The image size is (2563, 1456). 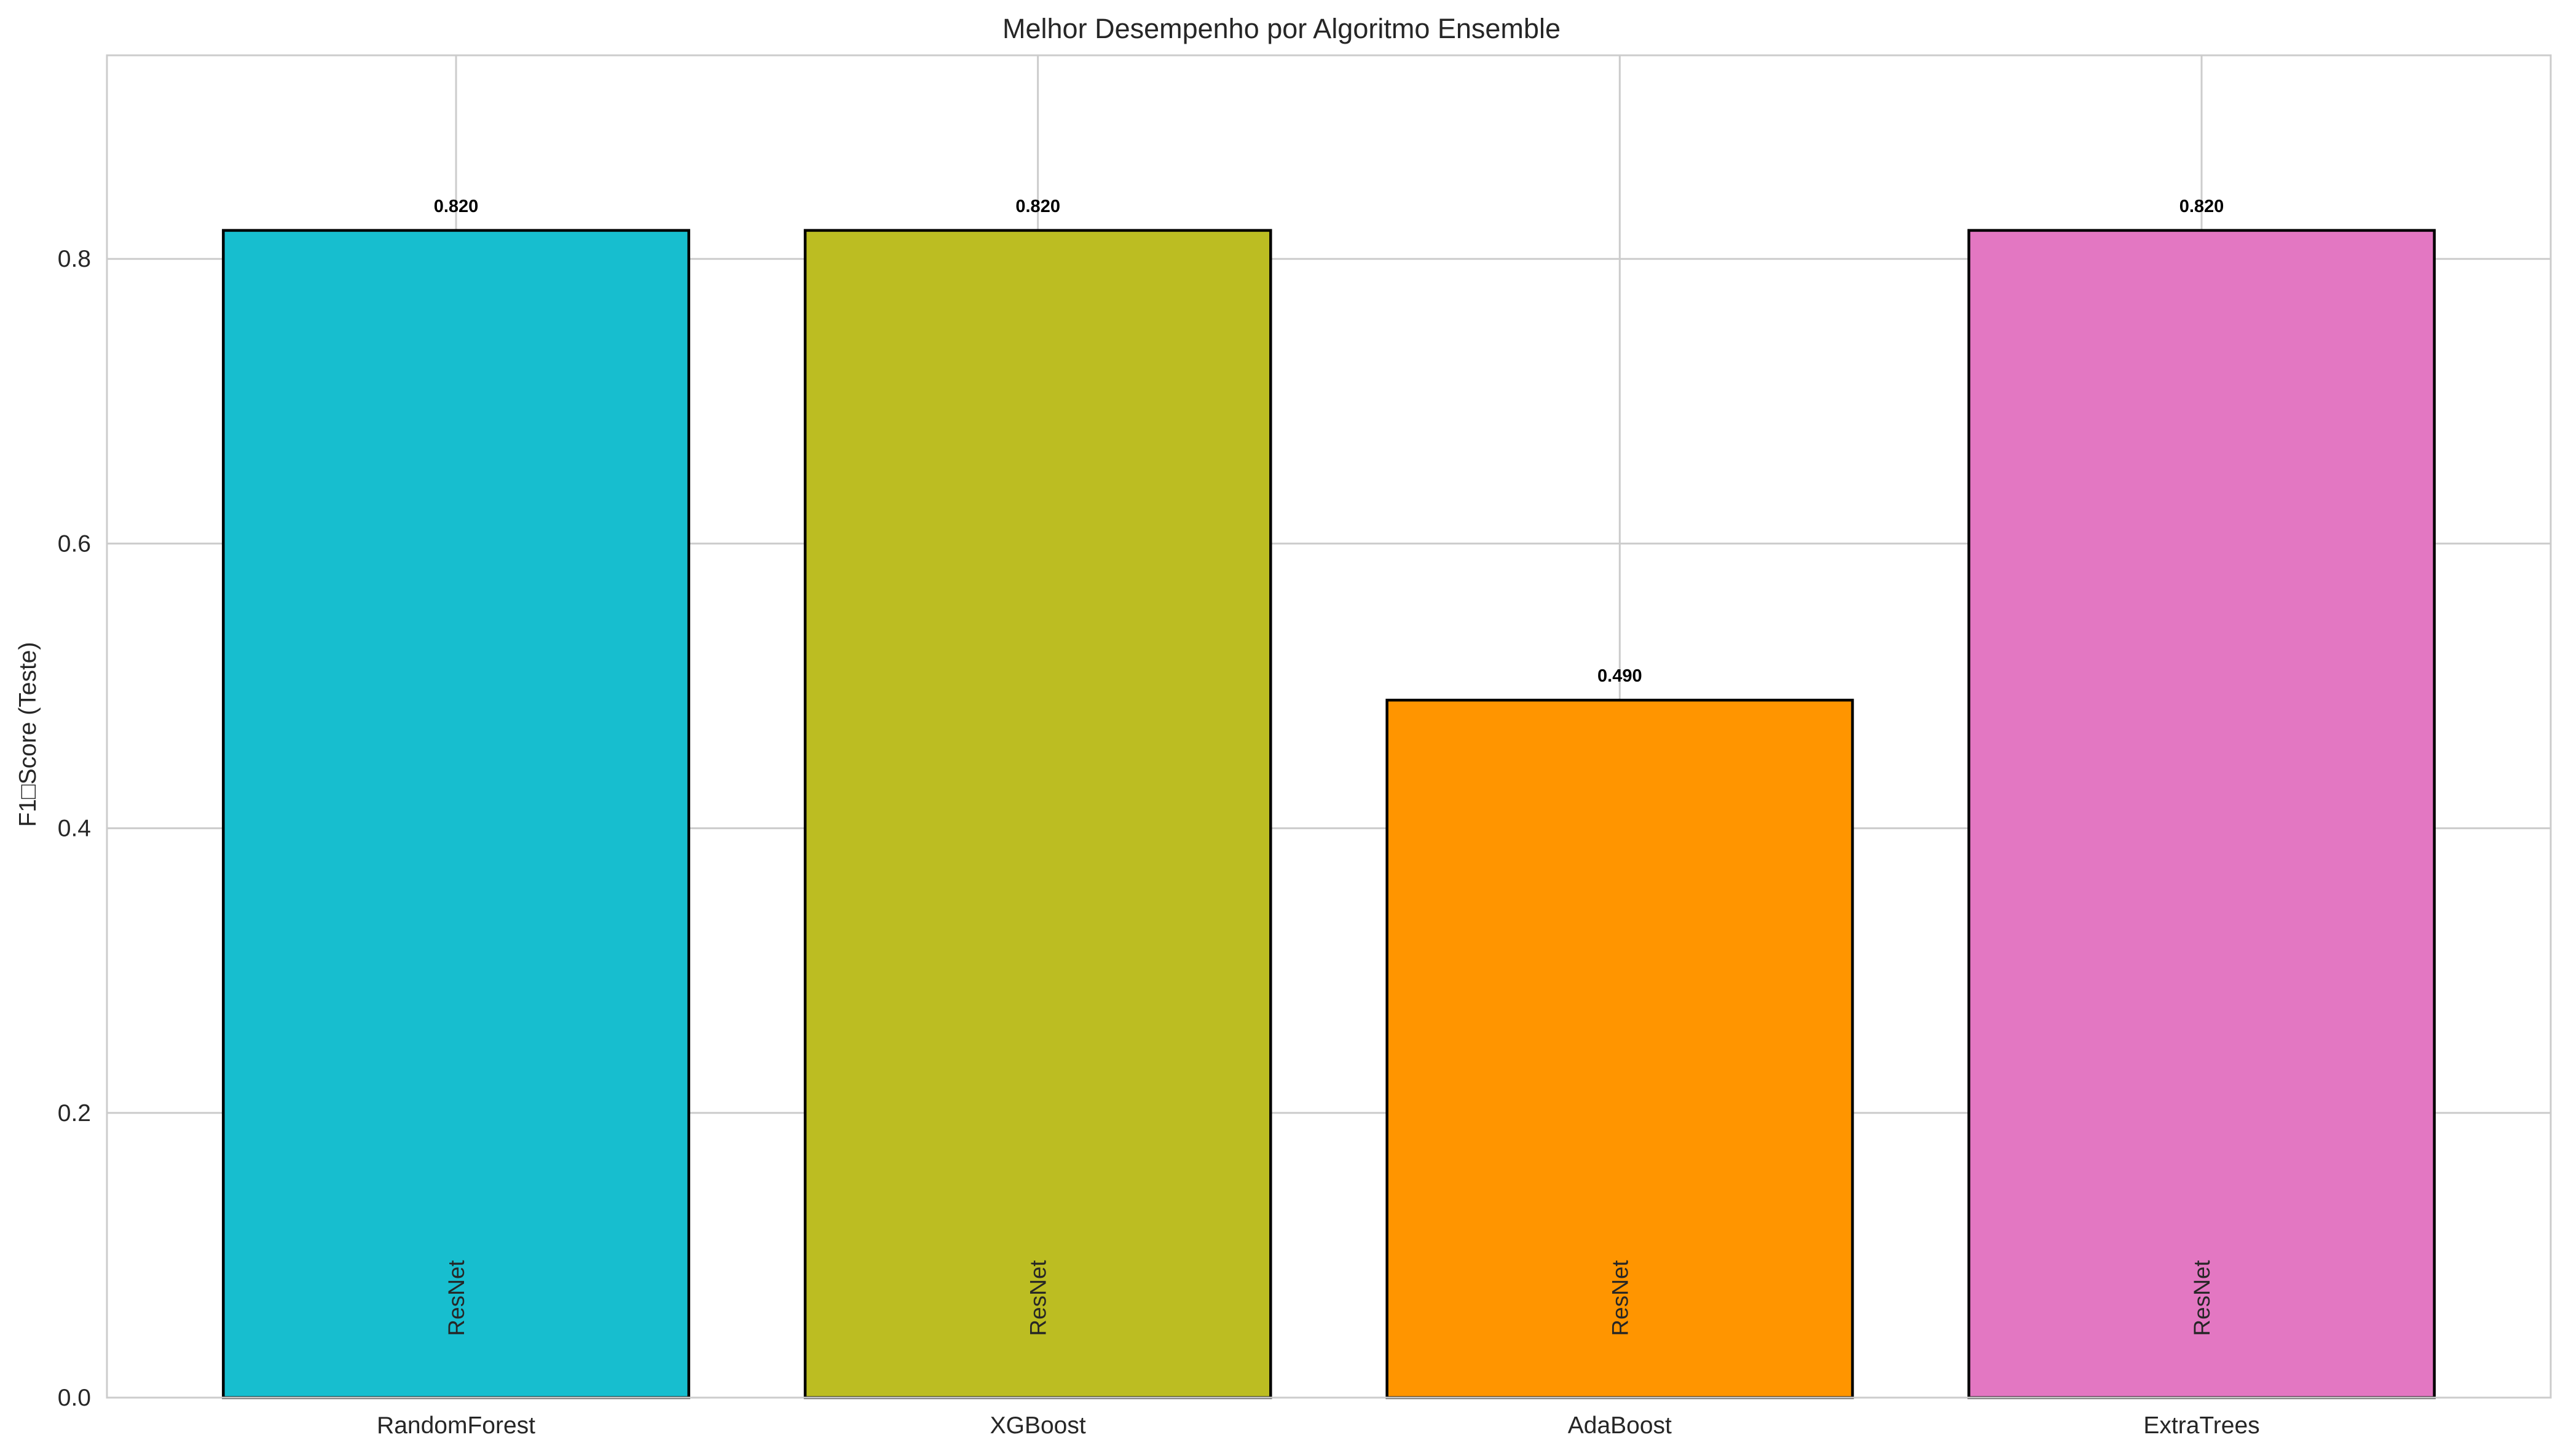 I want to click on y-tick-label: 0.2, so click(x=74, y=1113).